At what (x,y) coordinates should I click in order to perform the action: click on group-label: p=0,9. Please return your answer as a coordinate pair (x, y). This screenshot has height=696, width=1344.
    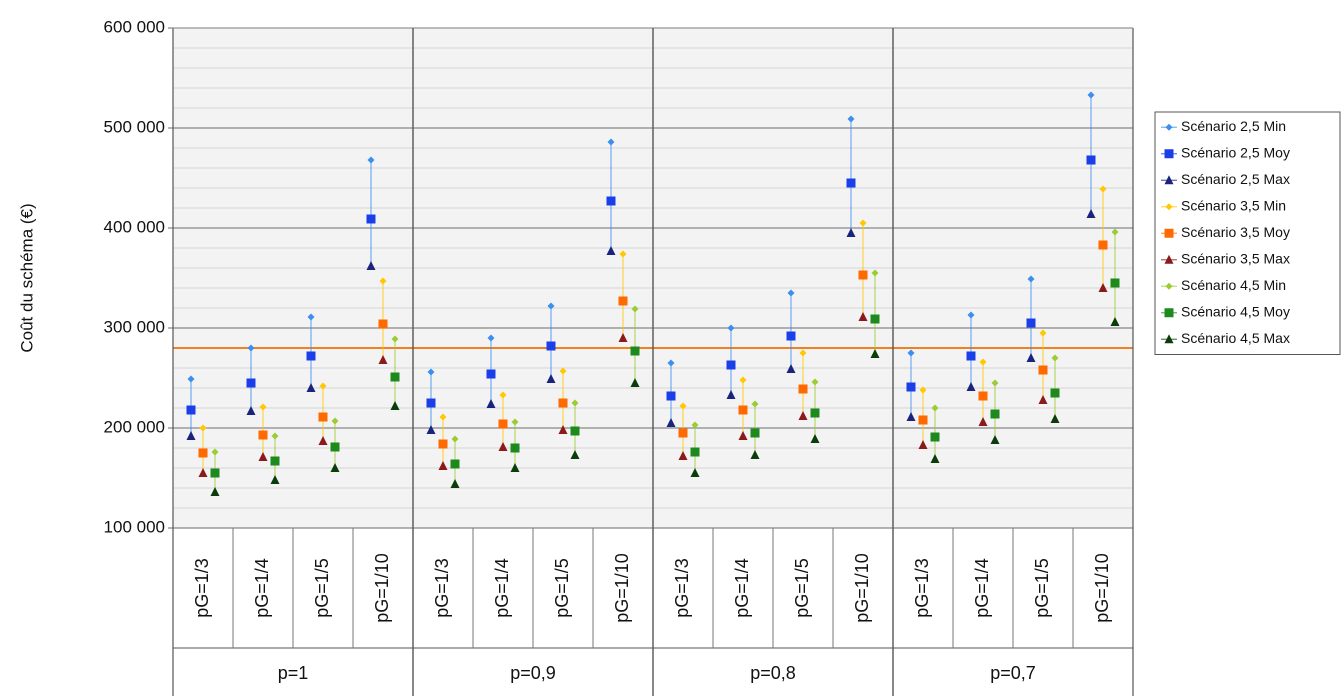
    Looking at the image, I should click on (533, 673).